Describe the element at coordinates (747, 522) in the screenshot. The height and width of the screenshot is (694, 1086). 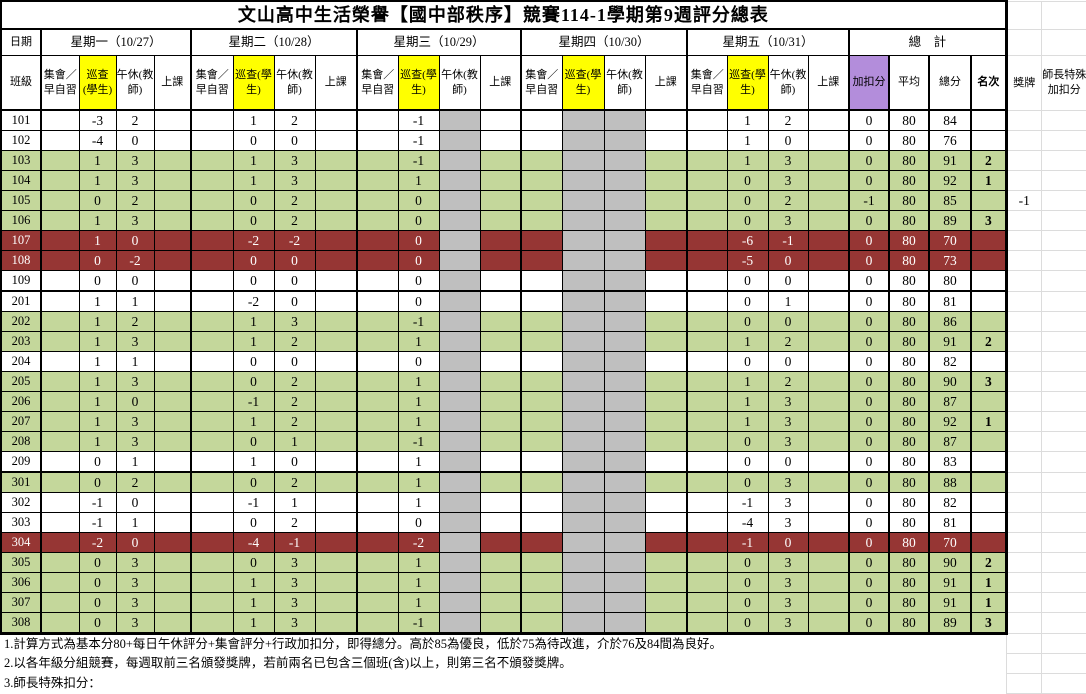
I see `score-cell: -4` at that location.